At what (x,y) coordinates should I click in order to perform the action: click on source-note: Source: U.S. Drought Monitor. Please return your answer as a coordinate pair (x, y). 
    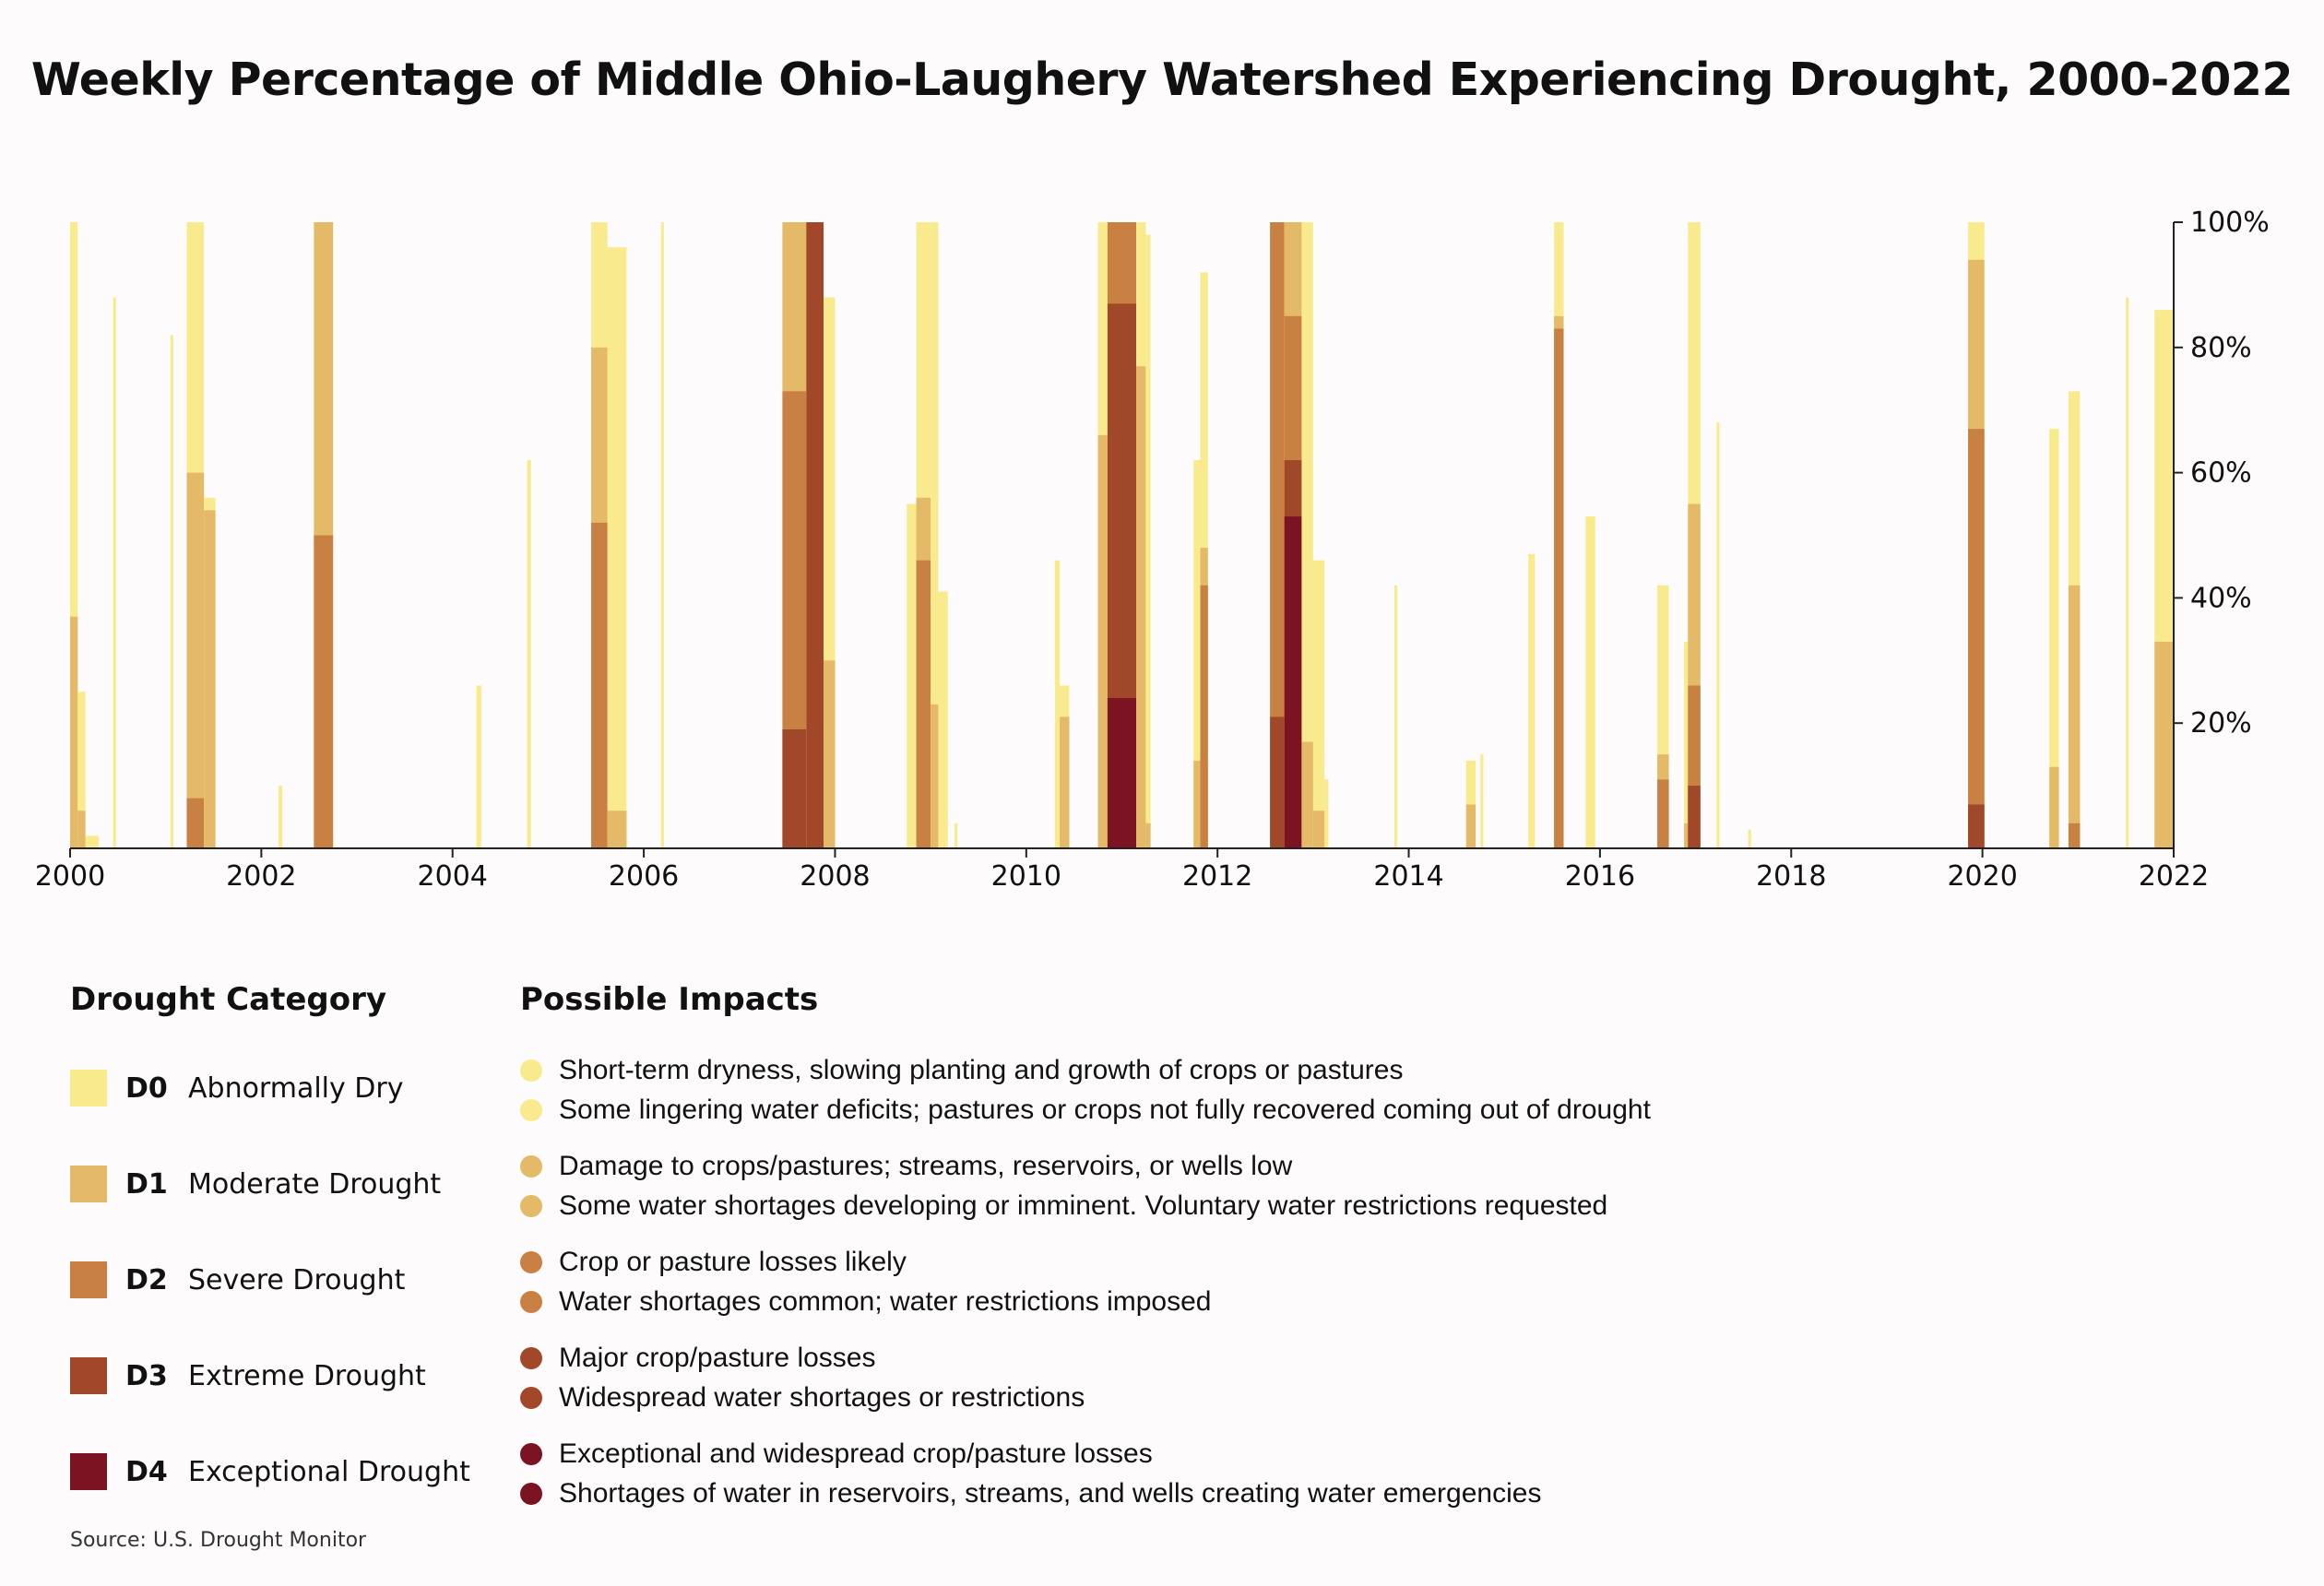
    Looking at the image, I should click on (218, 1540).